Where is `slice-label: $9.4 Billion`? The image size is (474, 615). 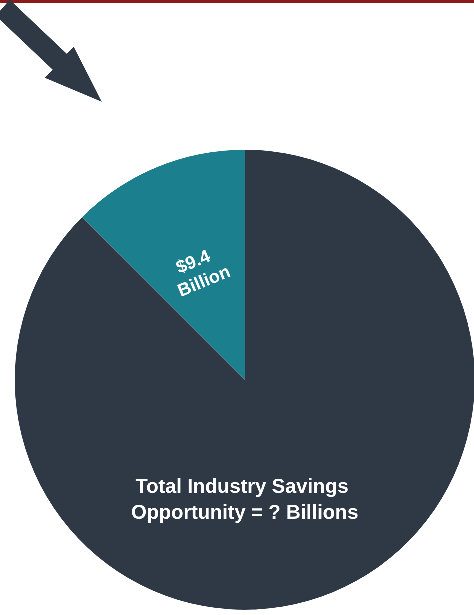 slice-label: $9.4 Billion is located at coordinates (203, 272).